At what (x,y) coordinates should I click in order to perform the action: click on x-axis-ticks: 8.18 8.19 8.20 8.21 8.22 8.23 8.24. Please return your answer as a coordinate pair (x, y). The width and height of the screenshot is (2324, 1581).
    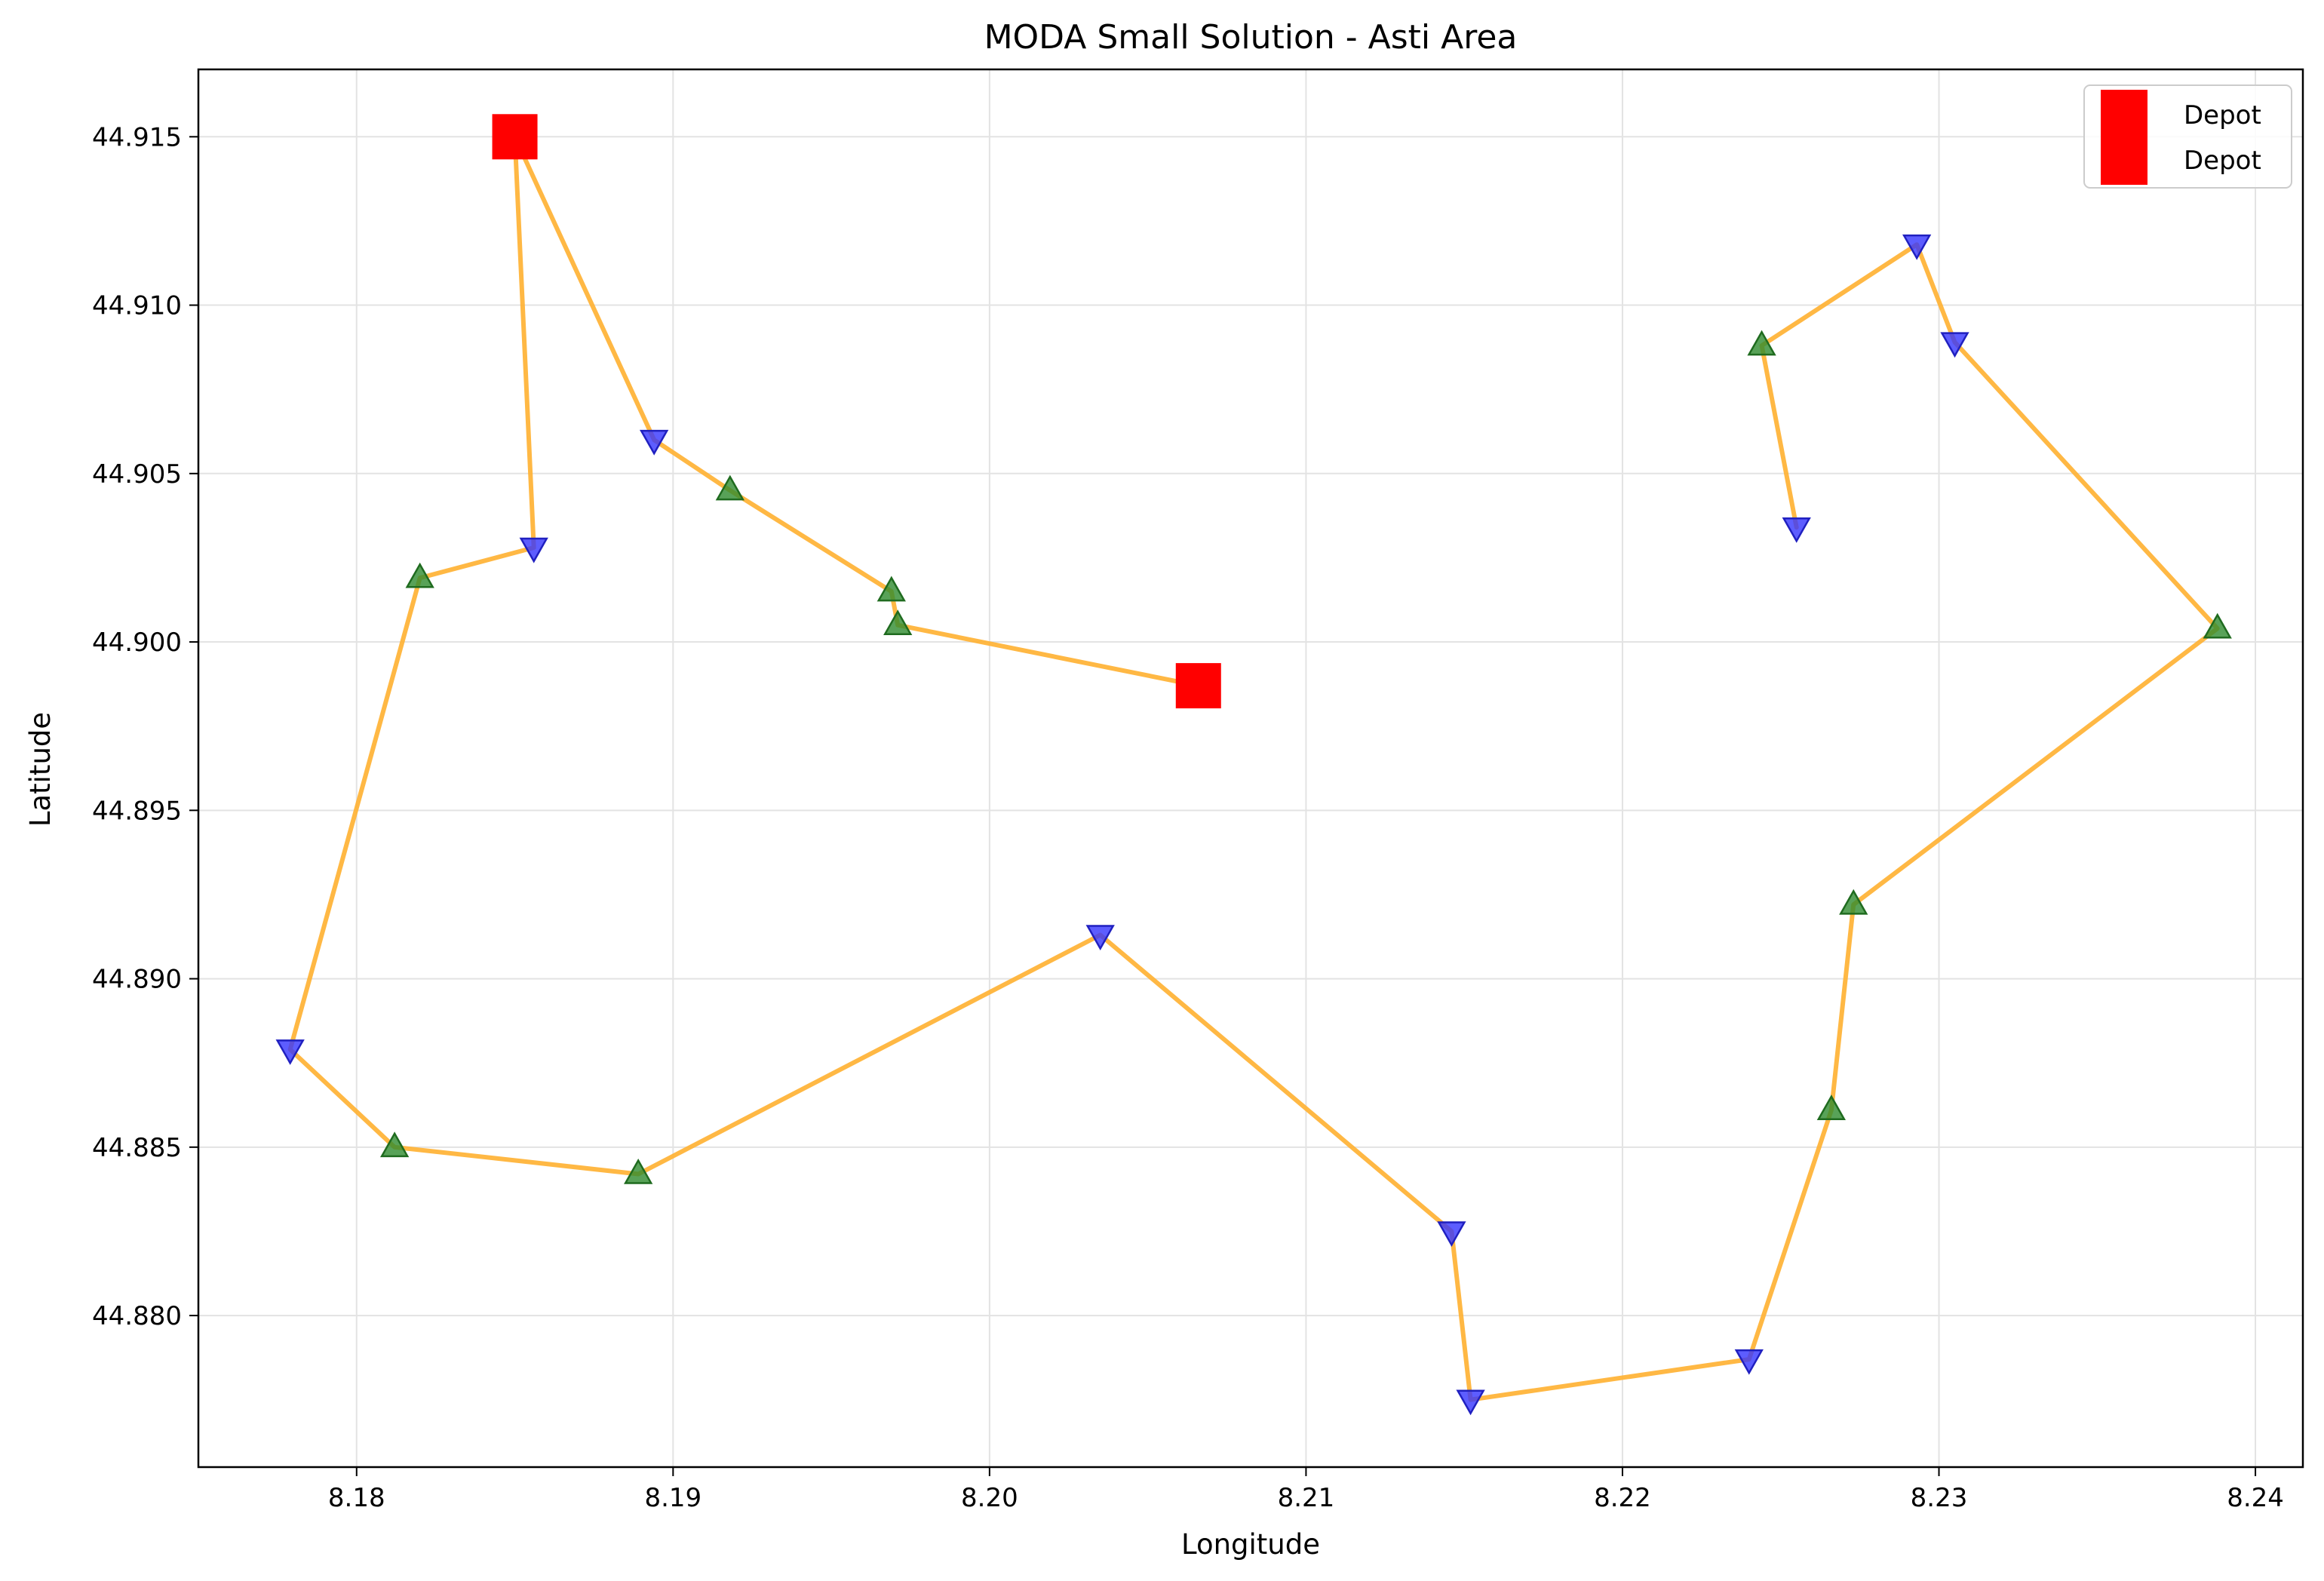
    Looking at the image, I should click on (1306, 1490).